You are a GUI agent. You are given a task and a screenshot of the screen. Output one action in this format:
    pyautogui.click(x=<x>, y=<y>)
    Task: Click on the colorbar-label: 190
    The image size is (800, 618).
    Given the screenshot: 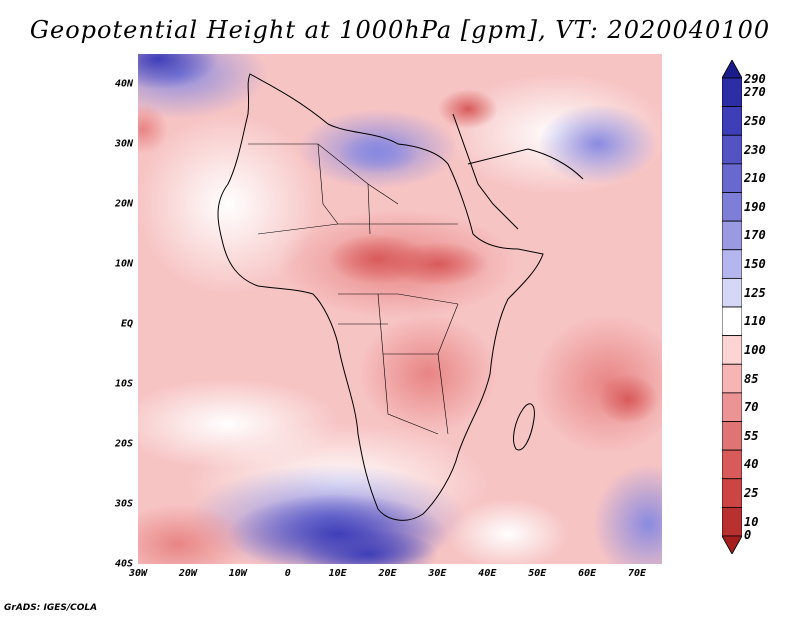 What is the action you would take?
    pyautogui.click(x=755, y=206)
    